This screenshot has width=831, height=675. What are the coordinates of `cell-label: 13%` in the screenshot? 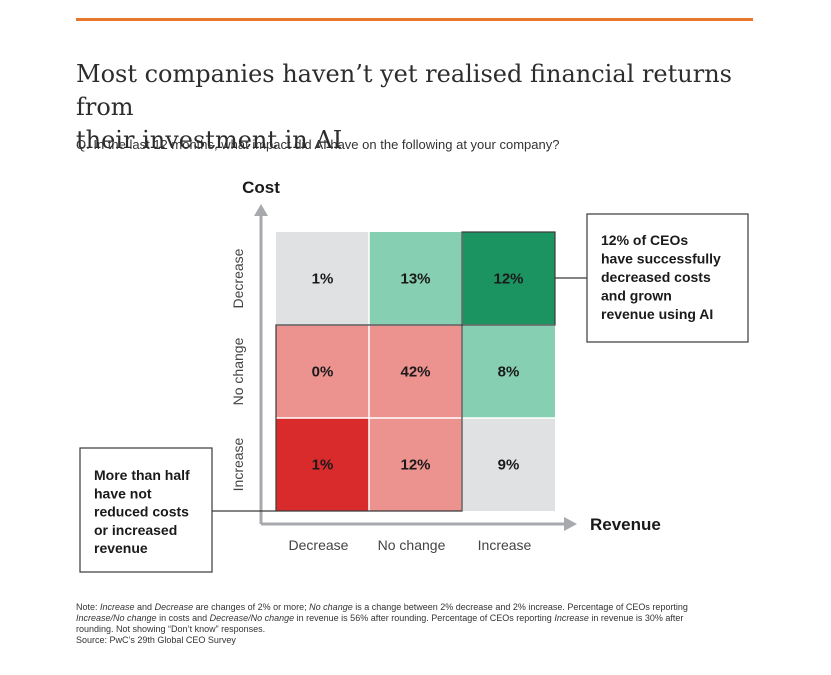 It's located at (415, 279).